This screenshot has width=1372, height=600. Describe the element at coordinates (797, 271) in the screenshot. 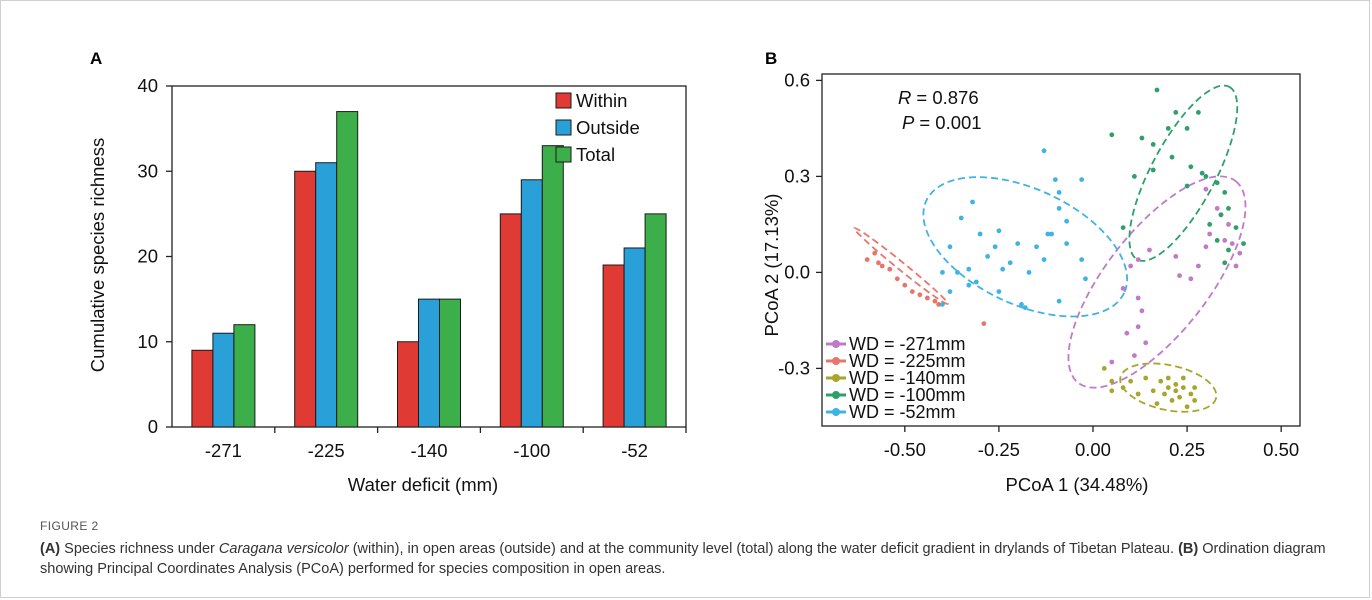

I see `y-tick-label: 0.0` at that location.